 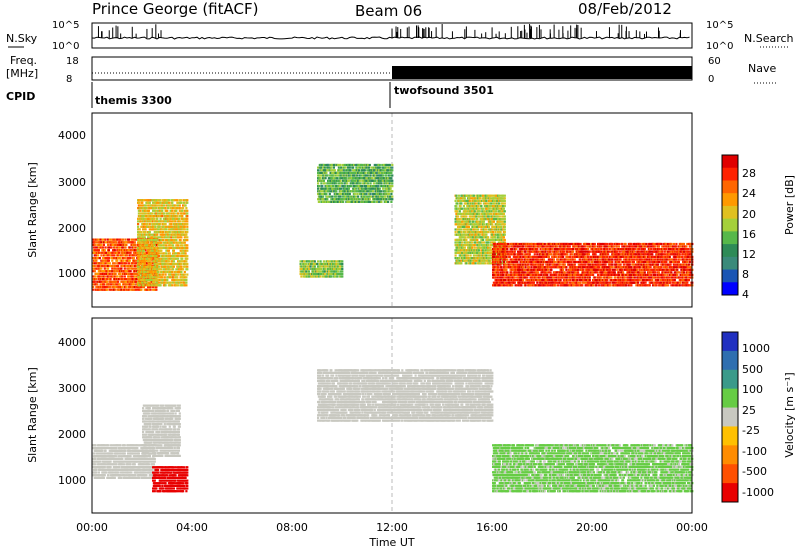 I want to click on nave-tick-top: 60, so click(x=714, y=61).